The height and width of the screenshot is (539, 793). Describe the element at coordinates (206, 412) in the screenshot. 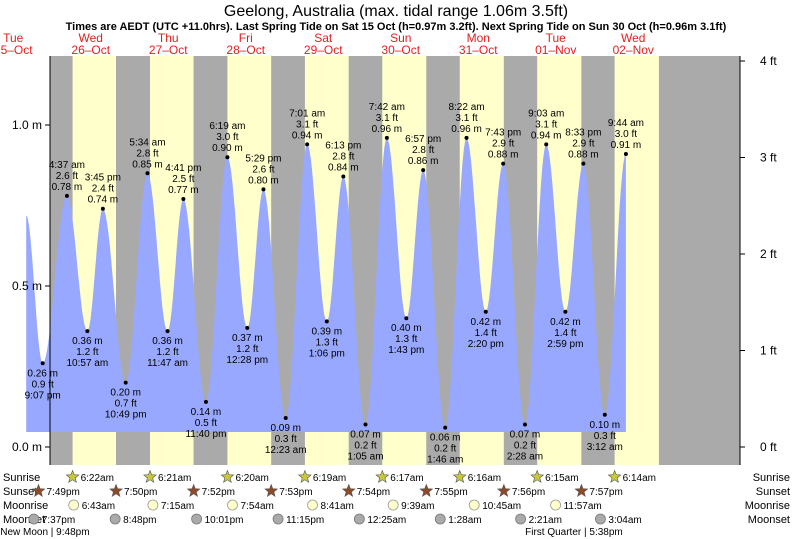

I see `tide-low-label: 0.14 m` at that location.